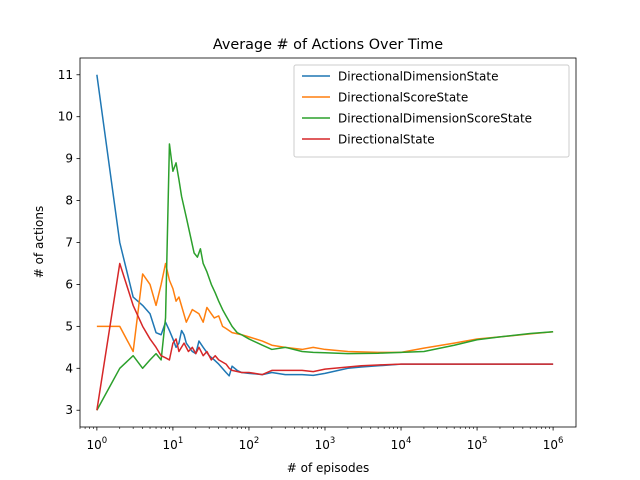 The width and height of the screenshot is (640, 480). I want to click on legend-label-4: DirectionalState, so click(386, 140).